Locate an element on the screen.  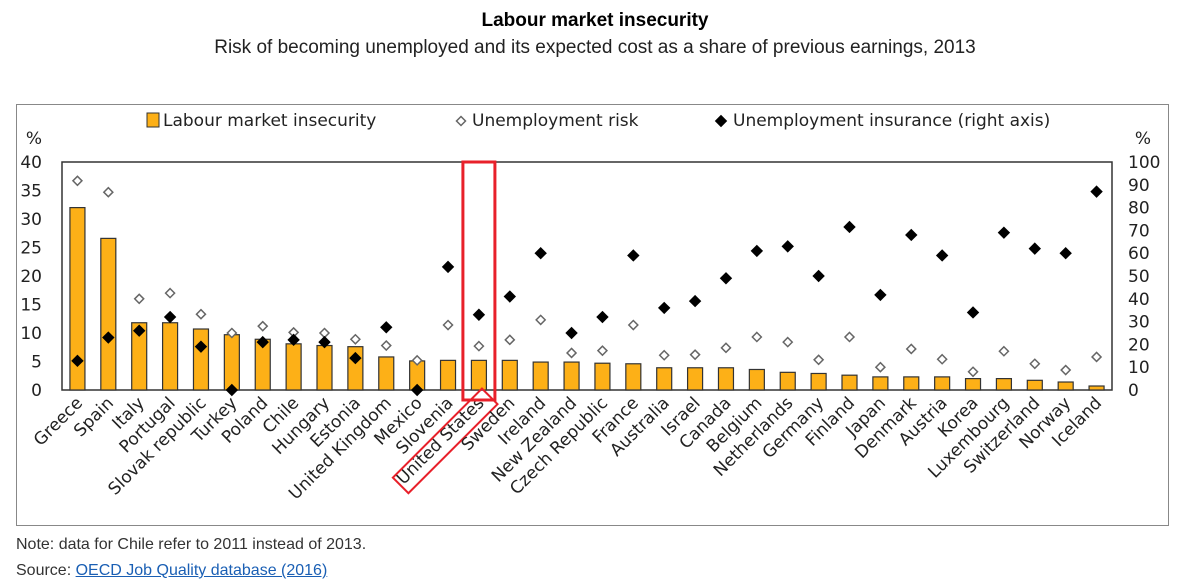
source-label: Source: is located at coordinates (44, 570).